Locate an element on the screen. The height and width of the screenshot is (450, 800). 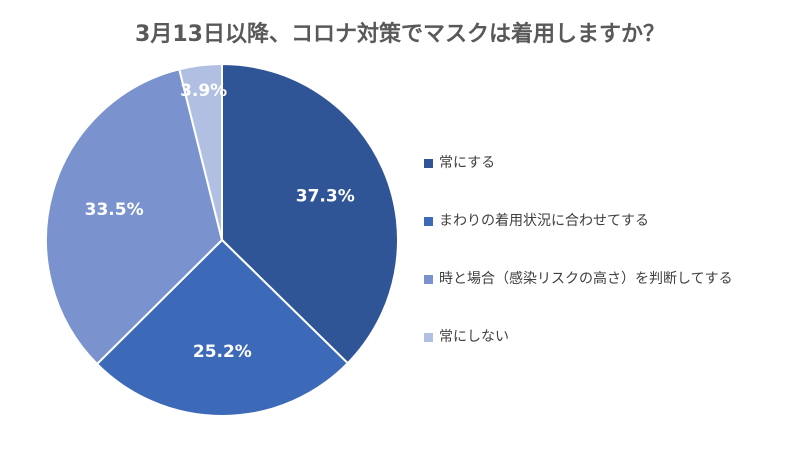
data-label-case-by-case: 33.5% is located at coordinates (114, 210).